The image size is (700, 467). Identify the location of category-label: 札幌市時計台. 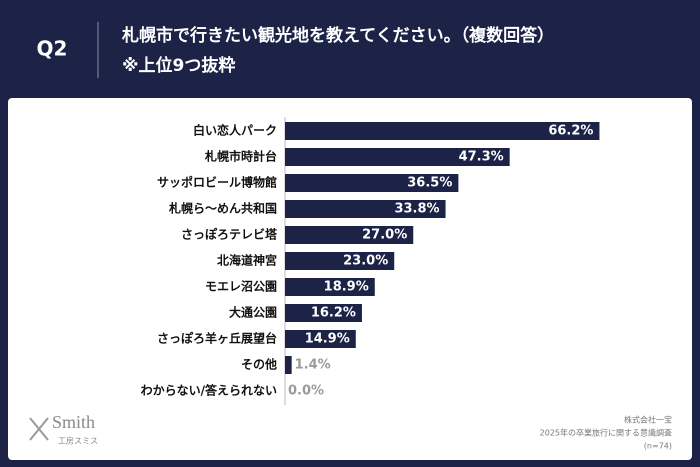
(240, 156).